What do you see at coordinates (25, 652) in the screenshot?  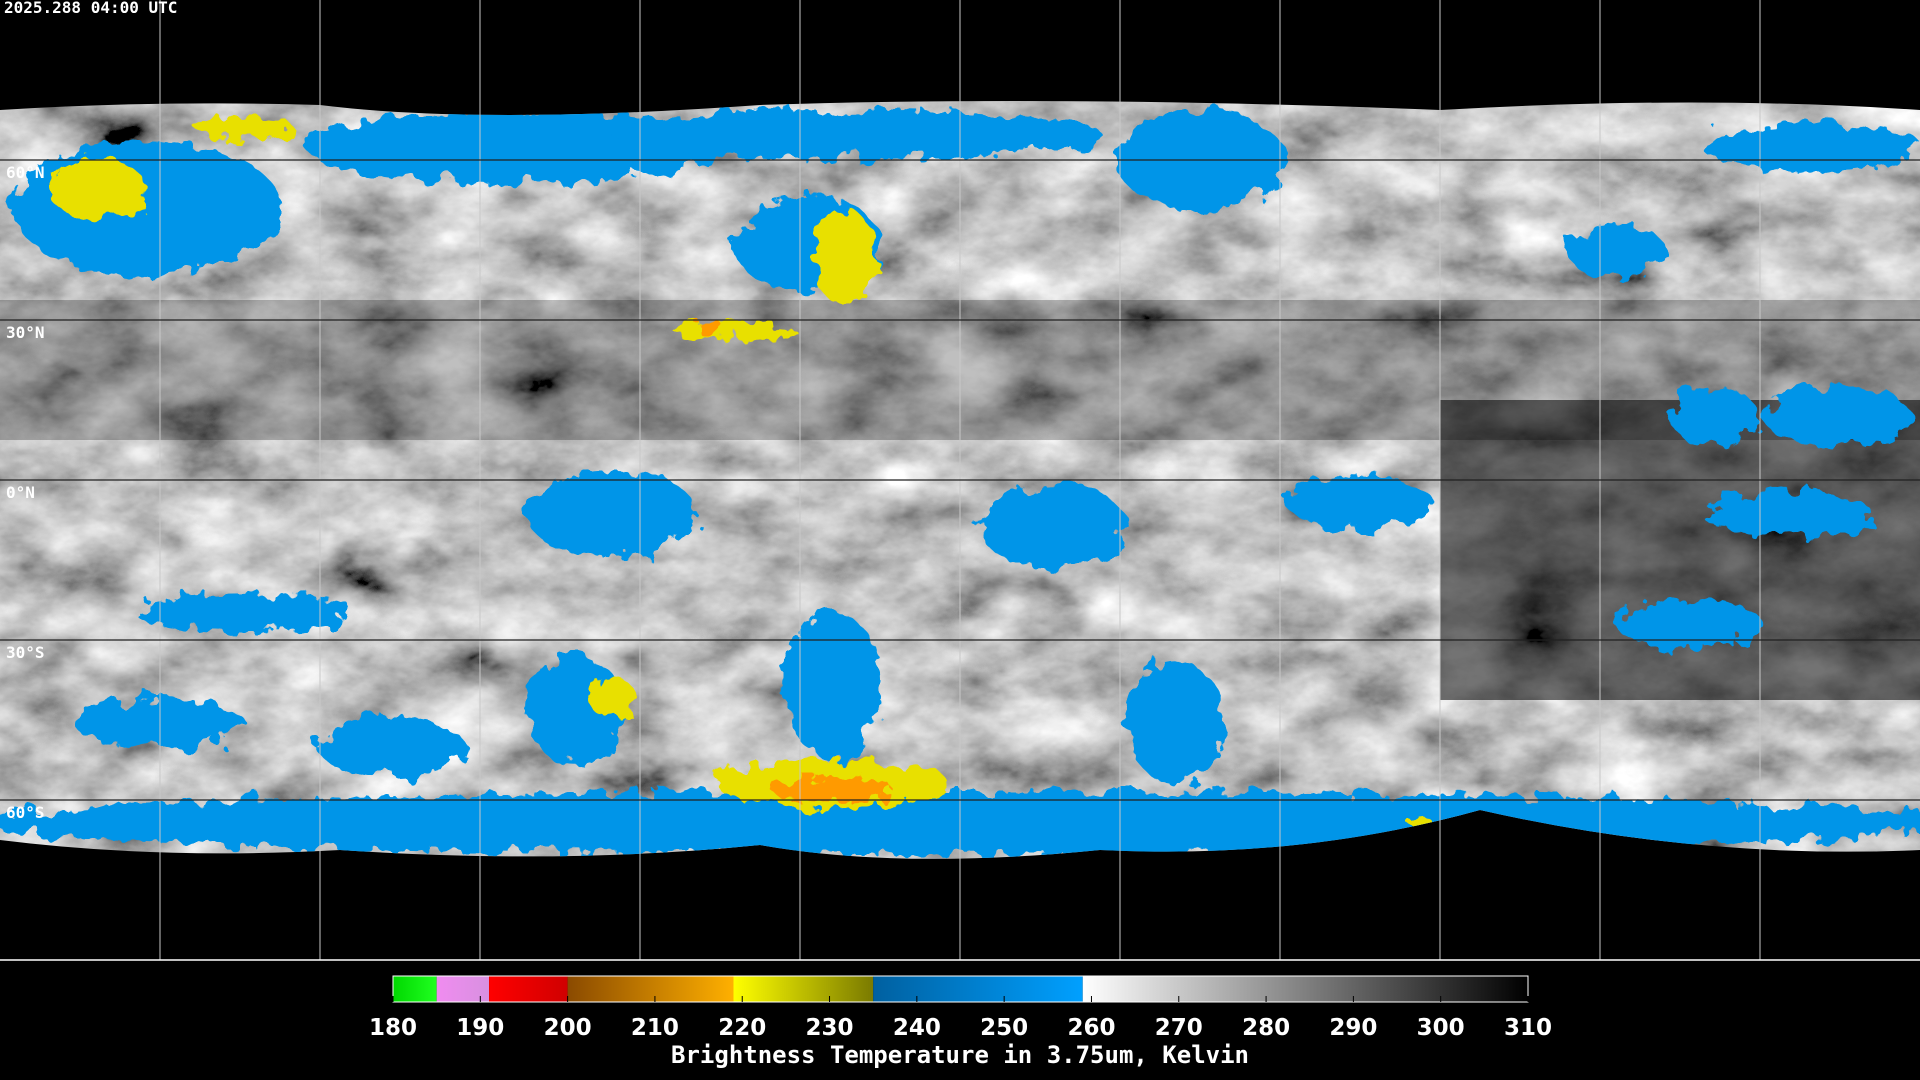 I see `latitude-label: 30°S` at bounding box center [25, 652].